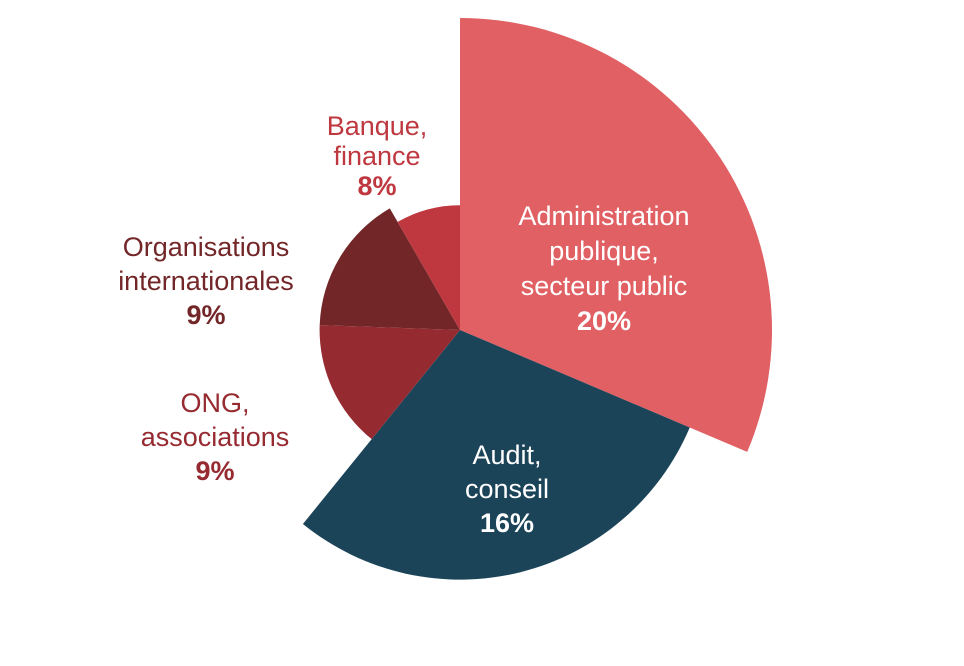 The height and width of the screenshot is (666, 964). Describe the element at coordinates (604, 286) in the screenshot. I see `slice-label-line: secteur public` at that location.